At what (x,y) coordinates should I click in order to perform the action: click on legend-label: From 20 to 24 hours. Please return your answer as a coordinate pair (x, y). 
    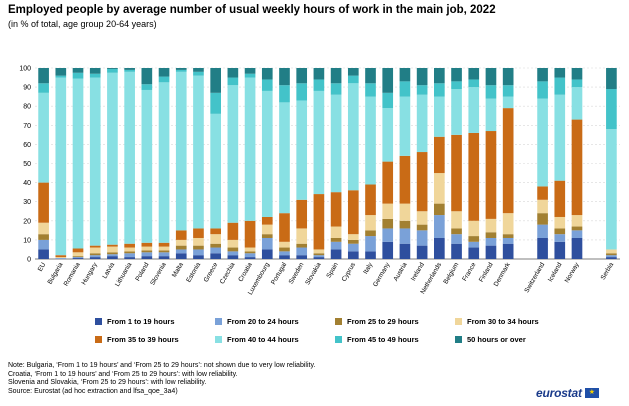
    Looking at the image, I should click on (263, 321).